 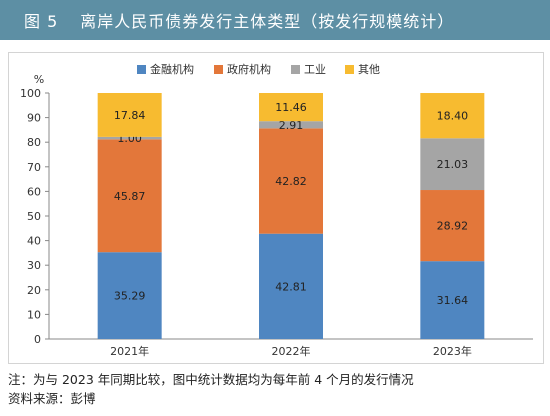 What do you see at coordinates (315, 69) in the screenshot?
I see `legend-label: 工业` at bounding box center [315, 69].